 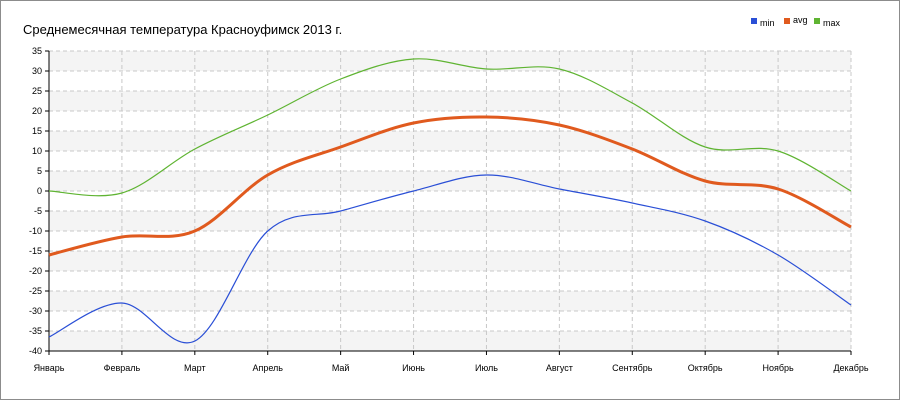 What do you see at coordinates (817, 21) in the screenshot?
I see `legend-swatch-max` at bounding box center [817, 21].